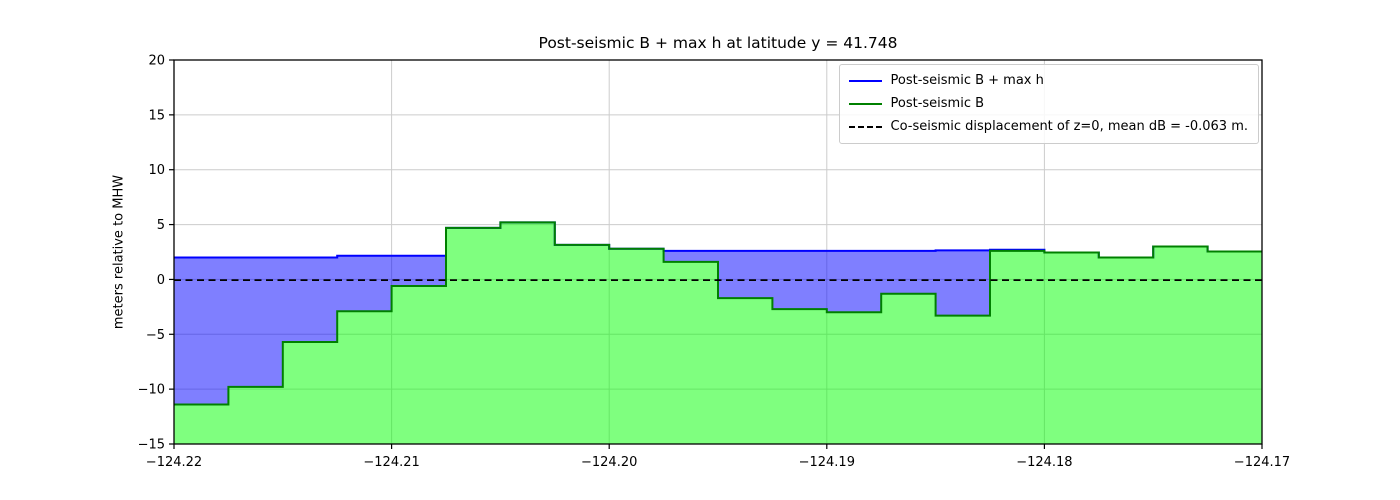 The image size is (1400, 500). Describe the element at coordinates (1044, 462) in the screenshot. I see `x-tick-label: −124.18` at that location.